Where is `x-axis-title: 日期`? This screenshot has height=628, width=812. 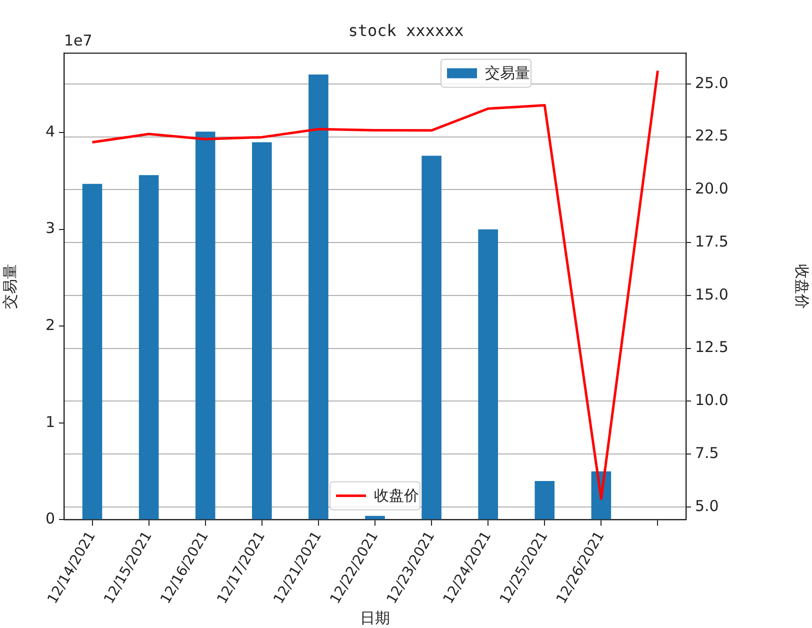 x-axis-title: 日期 is located at coordinates (375, 617).